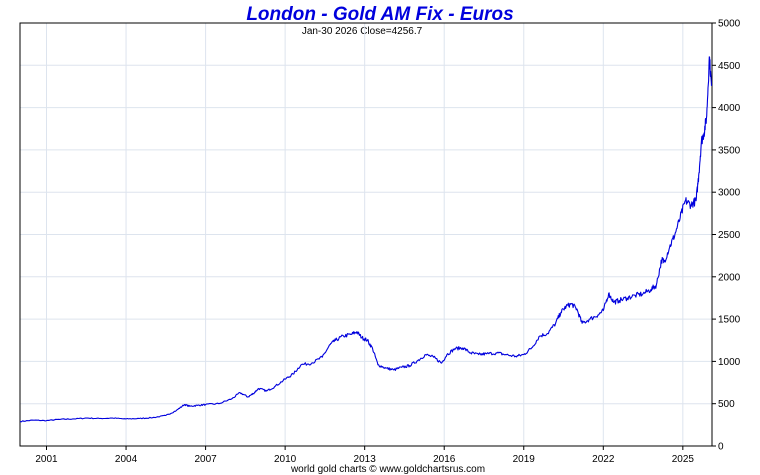  Describe the element at coordinates (729, 66) in the screenshot. I see `y-tick-label: 4500` at that location.